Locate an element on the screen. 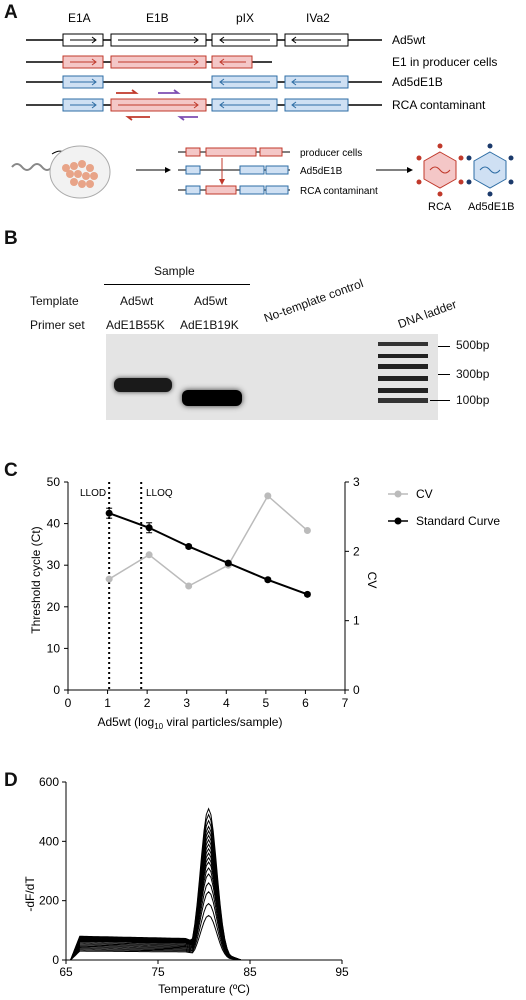 The width and height of the screenshot is (526, 1000). sample-header-rule is located at coordinates (177, 284).